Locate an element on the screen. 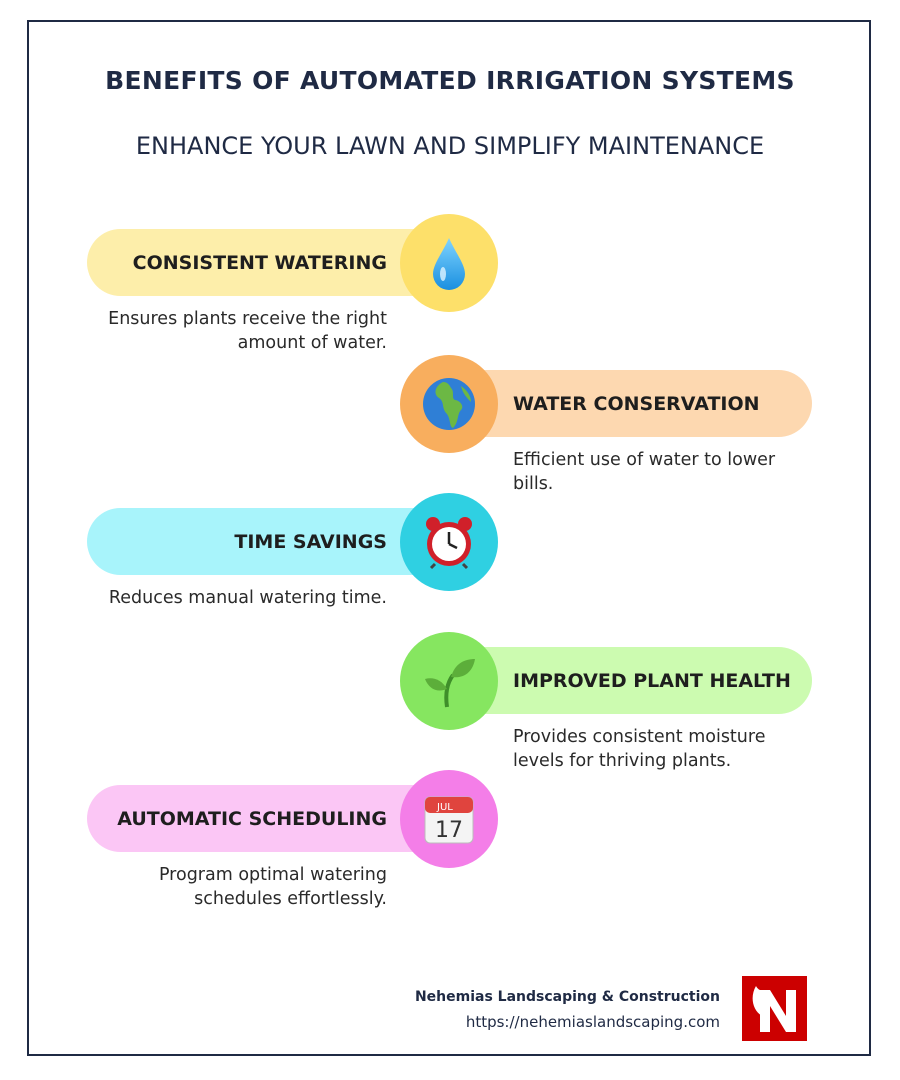 This screenshot has height=1080, width=900. benefit-title: CONSISTENT WATERING is located at coordinates (259, 262).